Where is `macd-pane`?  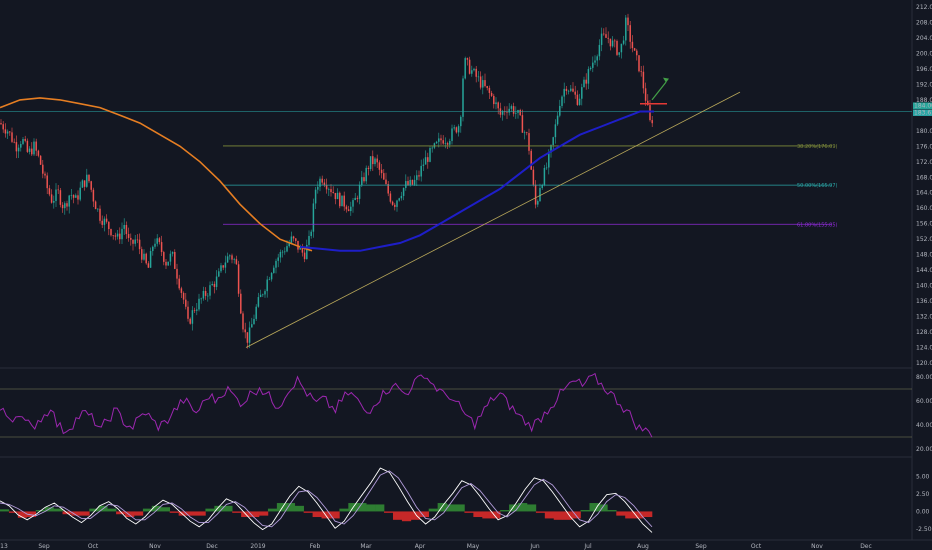
macd-pane is located at coordinates (326, 500).